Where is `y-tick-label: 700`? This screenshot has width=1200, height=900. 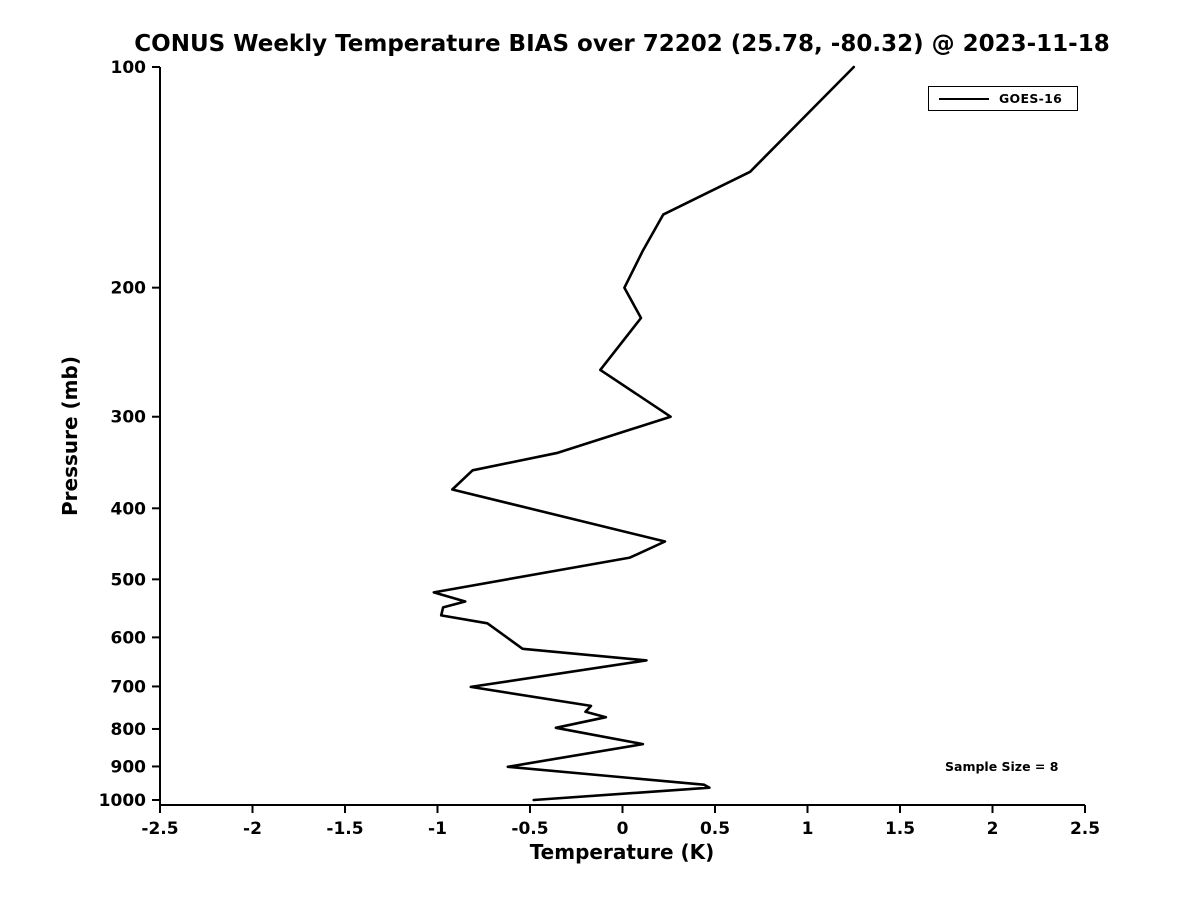
y-tick-label: 700 is located at coordinates (129, 687).